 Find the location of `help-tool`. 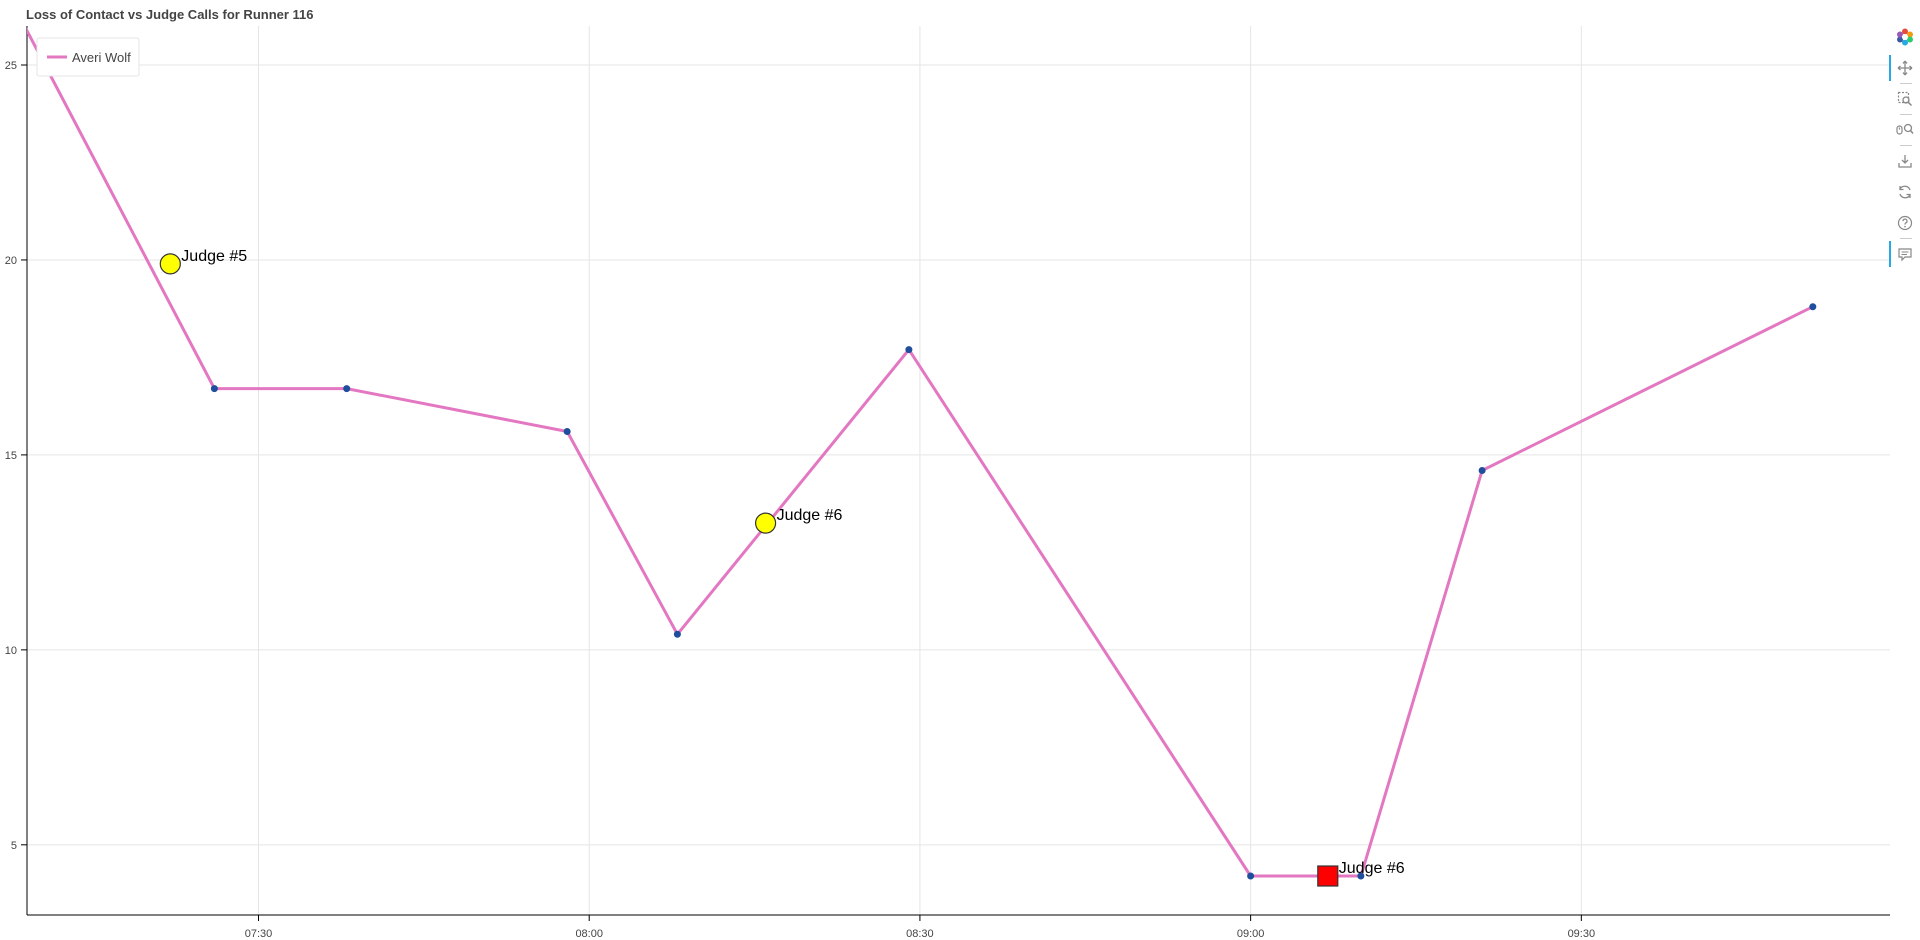

help-tool is located at coordinates (1904, 223).